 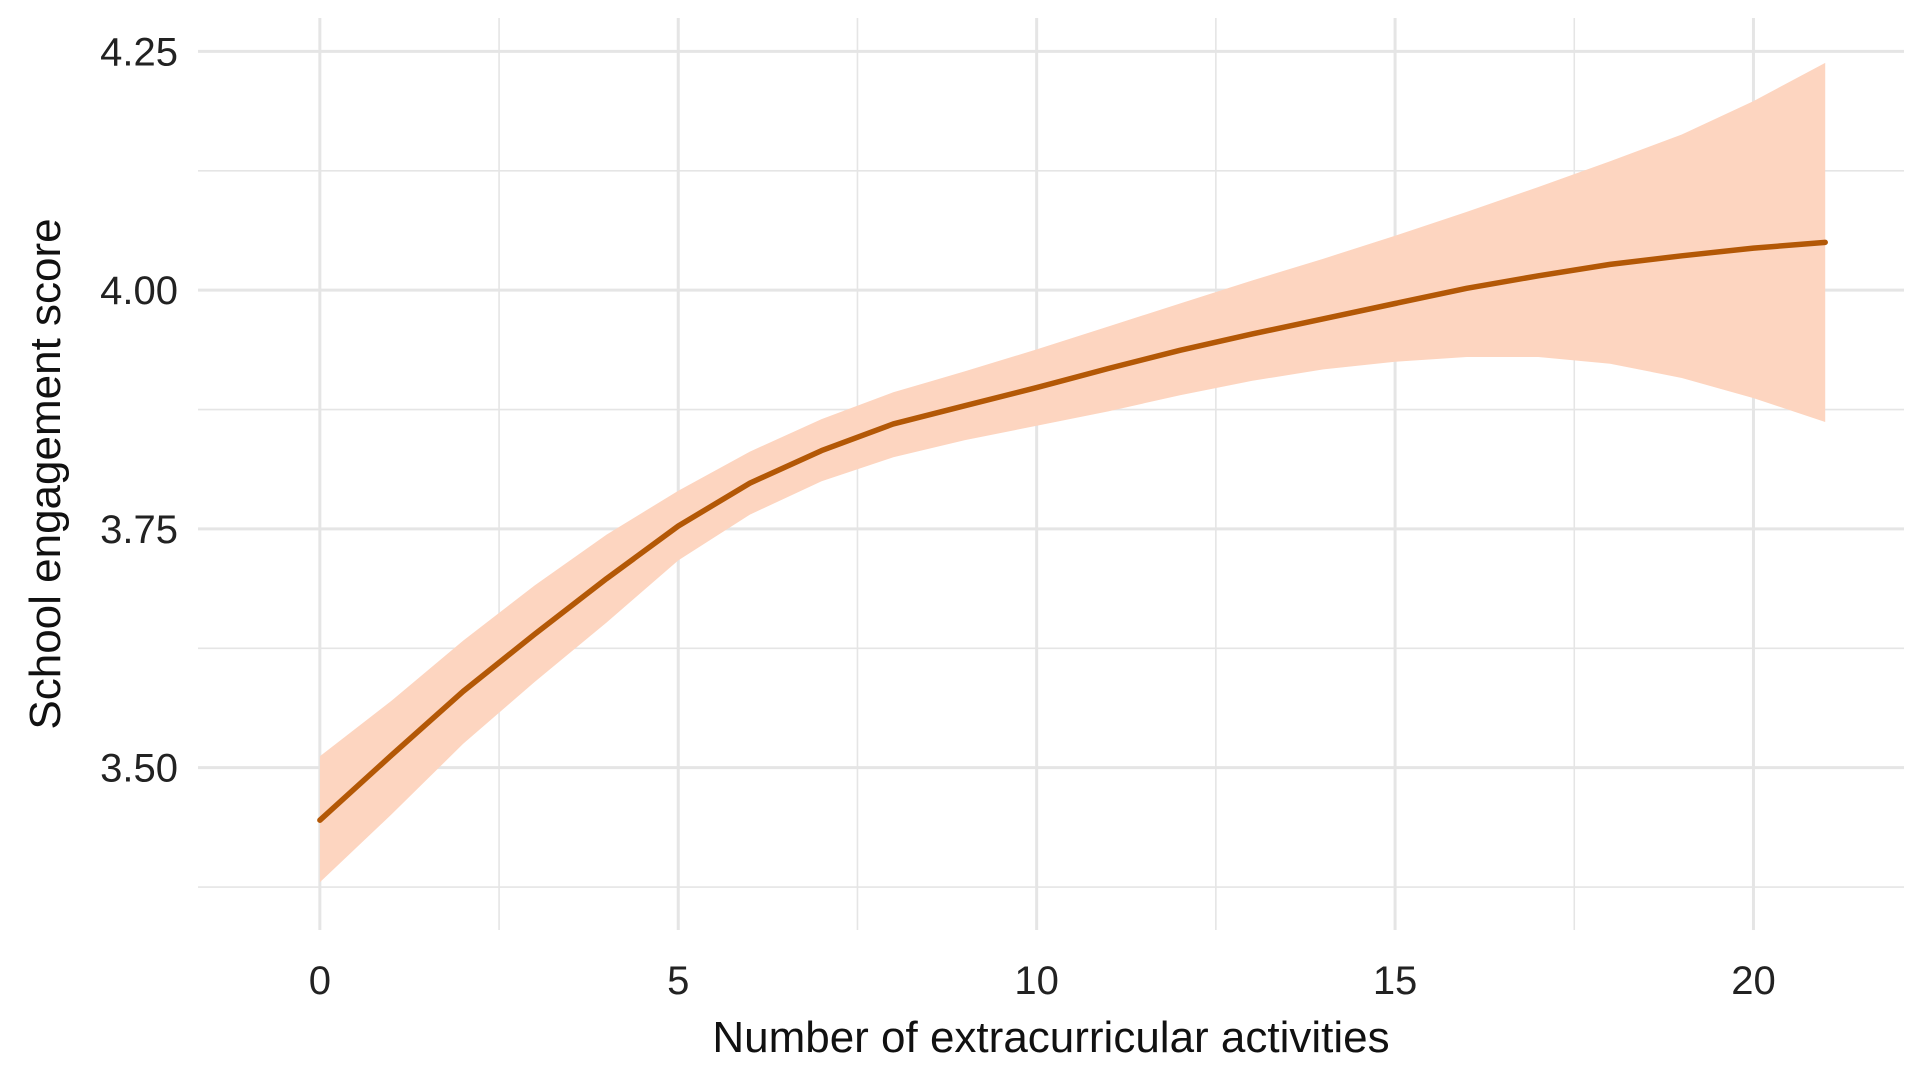 I want to click on x-tick-label: 15, so click(x=1395, y=981).